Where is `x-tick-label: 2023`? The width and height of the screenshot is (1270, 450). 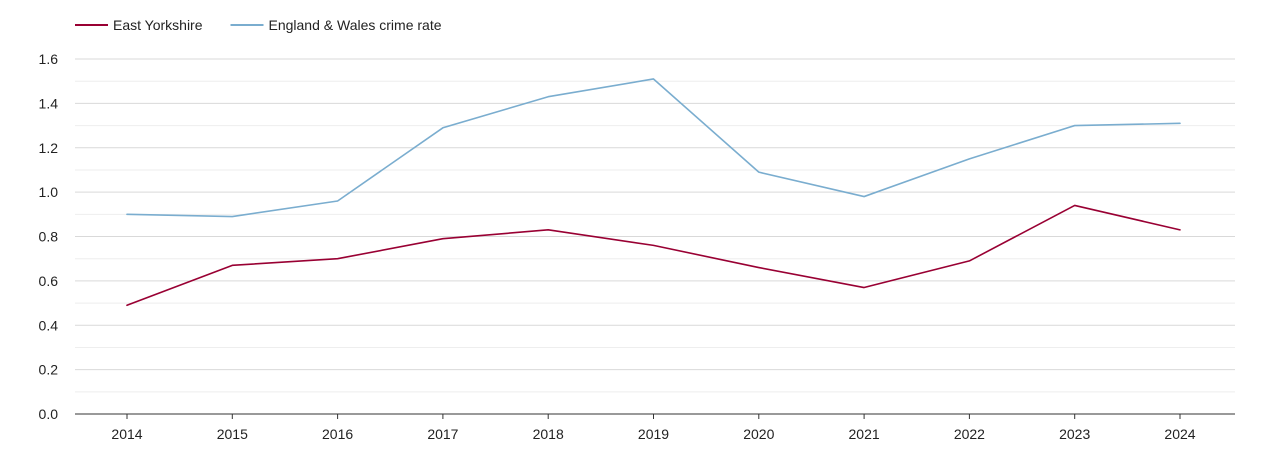
x-tick-label: 2023 is located at coordinates (1074, 434).